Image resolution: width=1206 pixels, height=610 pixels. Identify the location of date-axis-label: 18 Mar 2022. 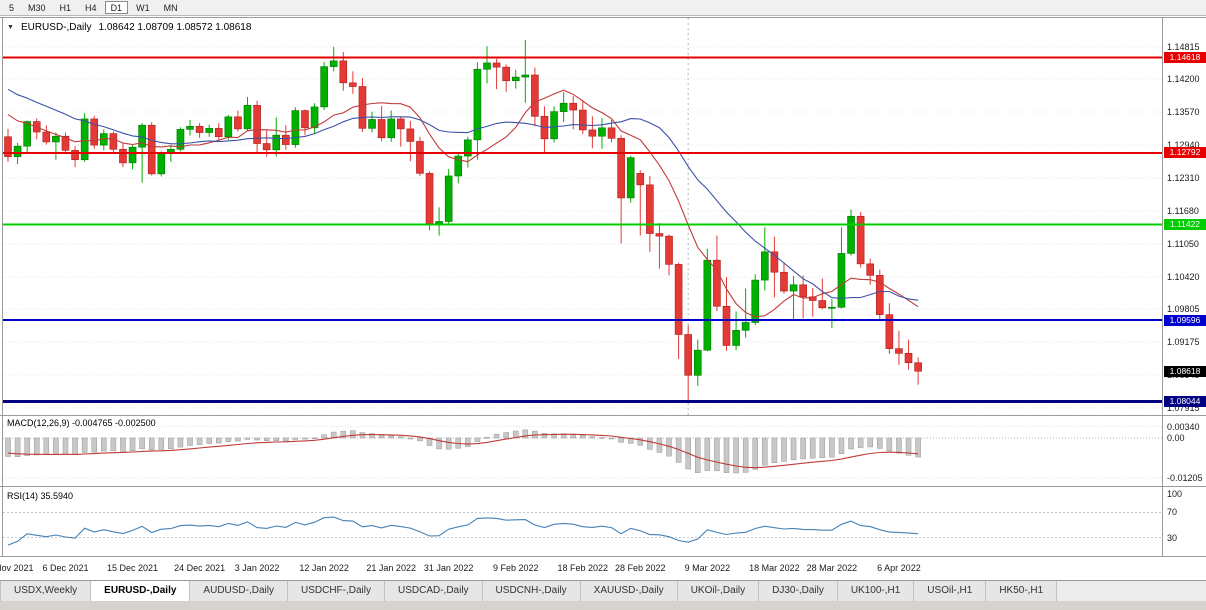
(774, 568).